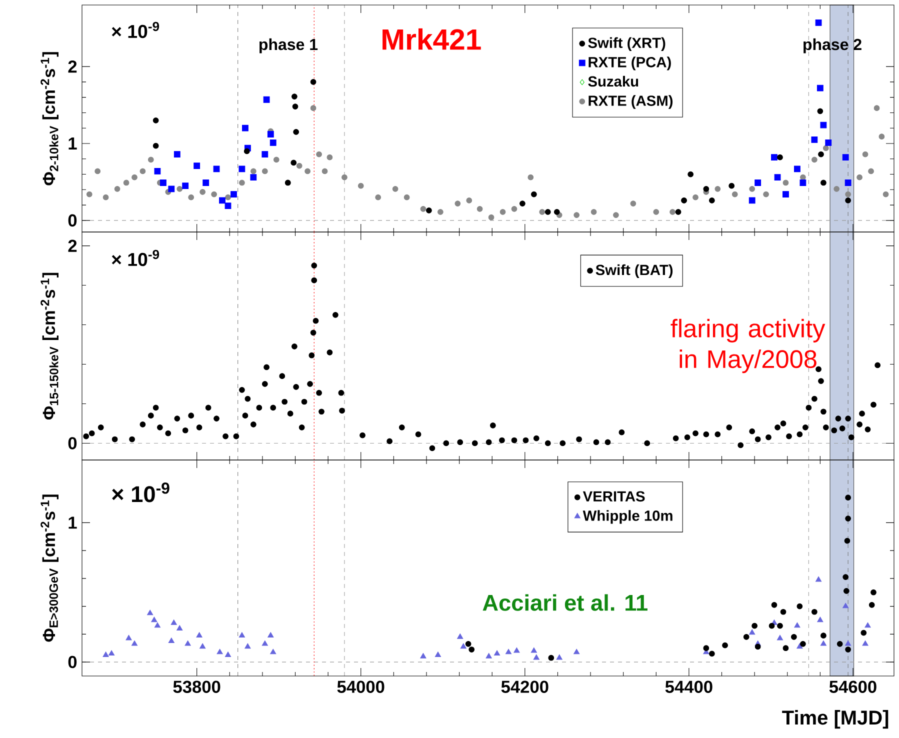 This screenshot has height=738, width=899. What do you see at coordinates (565, 602) in the screenshot?
I see `annotation: Acciari et al. 11` at bounding box center [565, 602].